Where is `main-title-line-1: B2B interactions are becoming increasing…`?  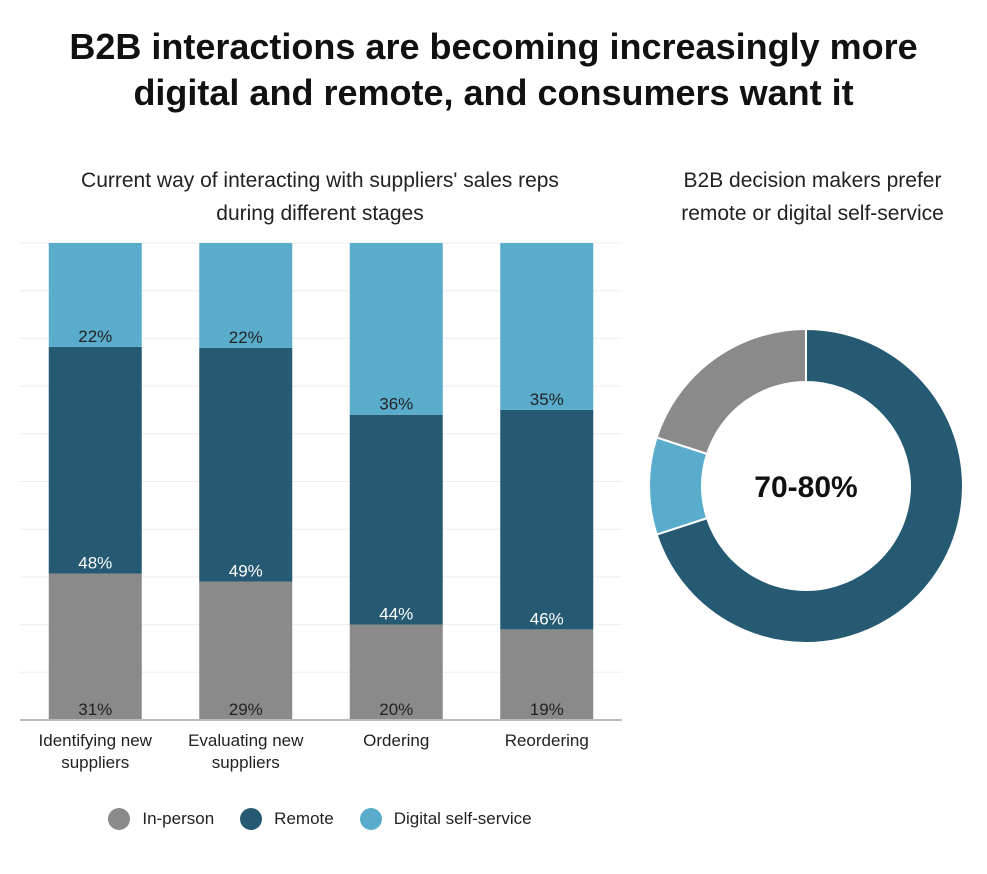
main-title-line-1: B2B interactions are becoming increasing… is located at coordinates (493, 46).